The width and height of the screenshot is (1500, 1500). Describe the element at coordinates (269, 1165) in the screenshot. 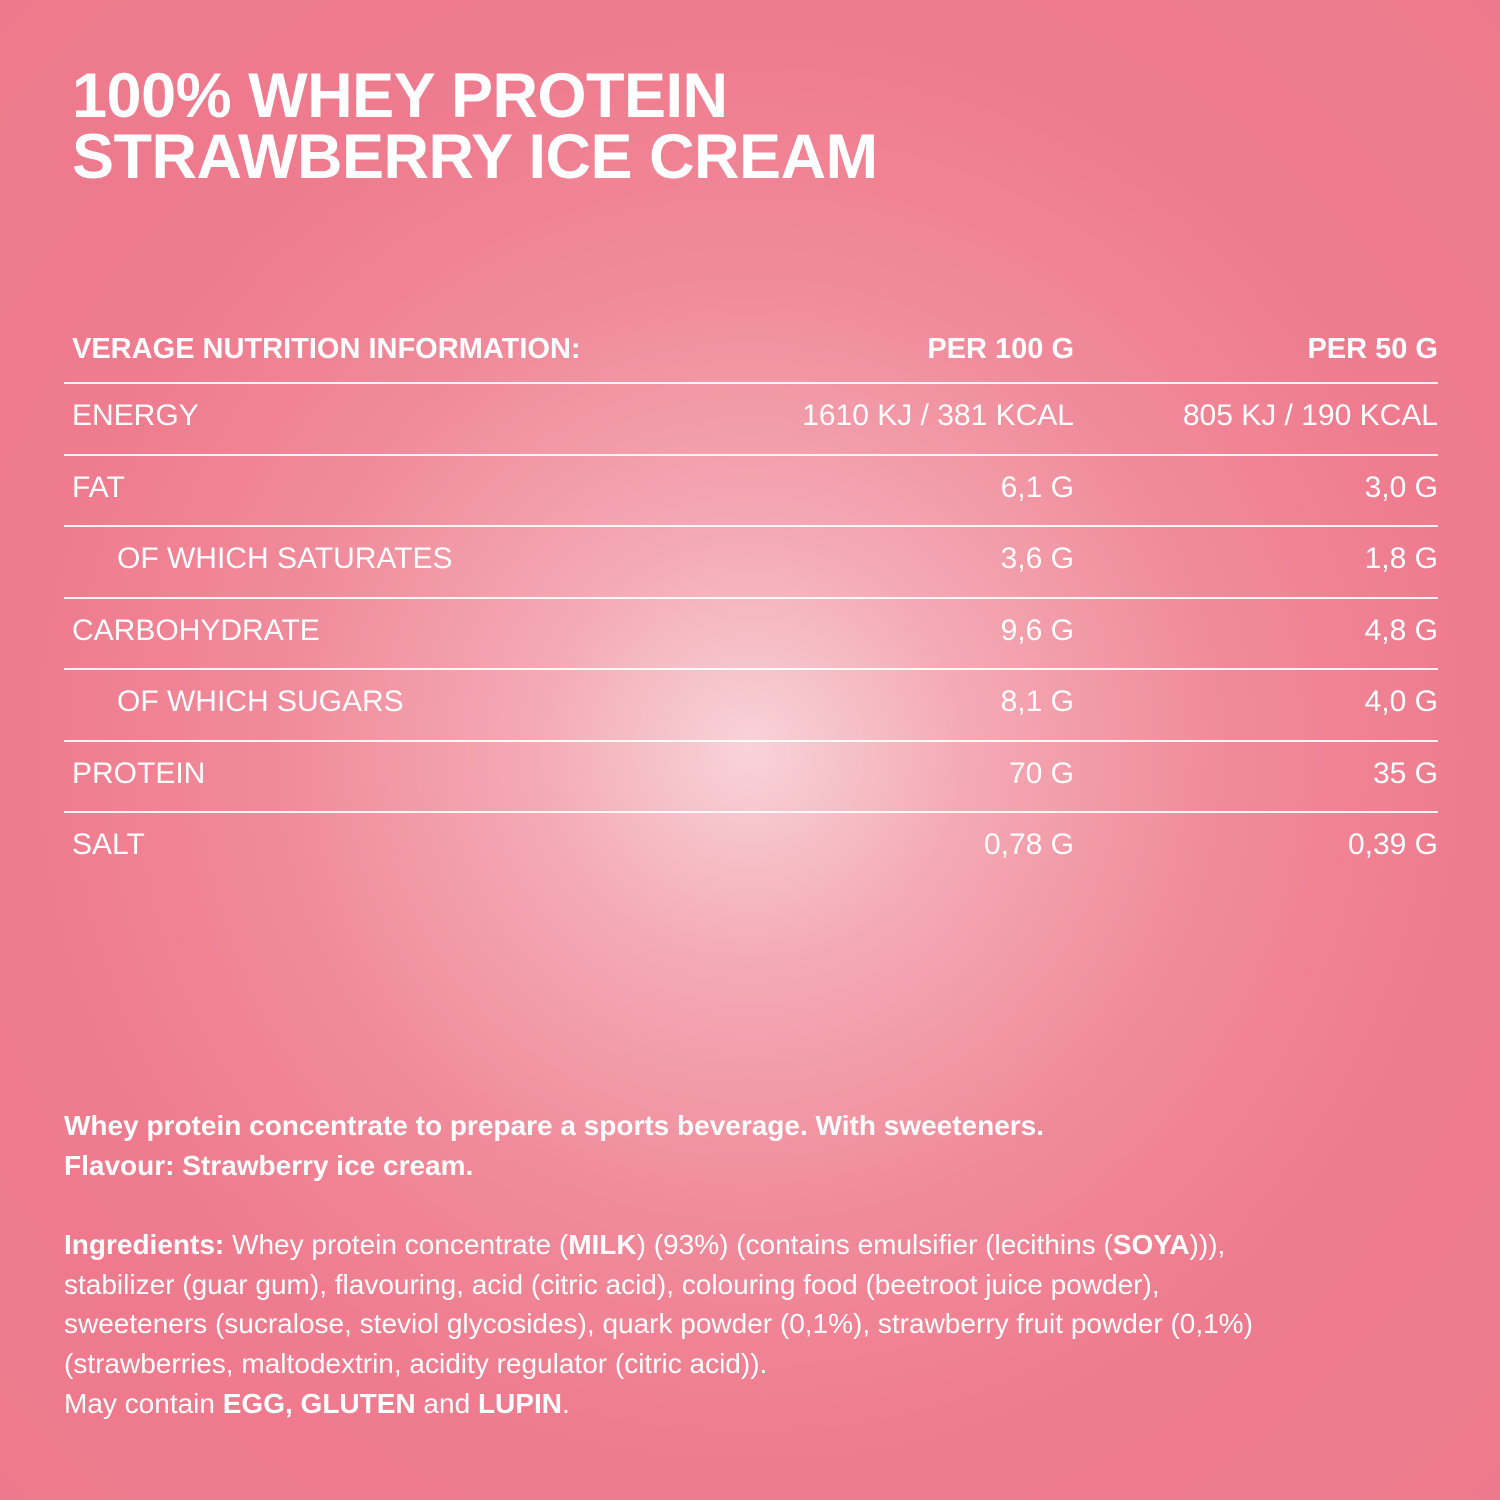

I see `description-line-2: Flavour: Strawberry ice cream.` at that location.